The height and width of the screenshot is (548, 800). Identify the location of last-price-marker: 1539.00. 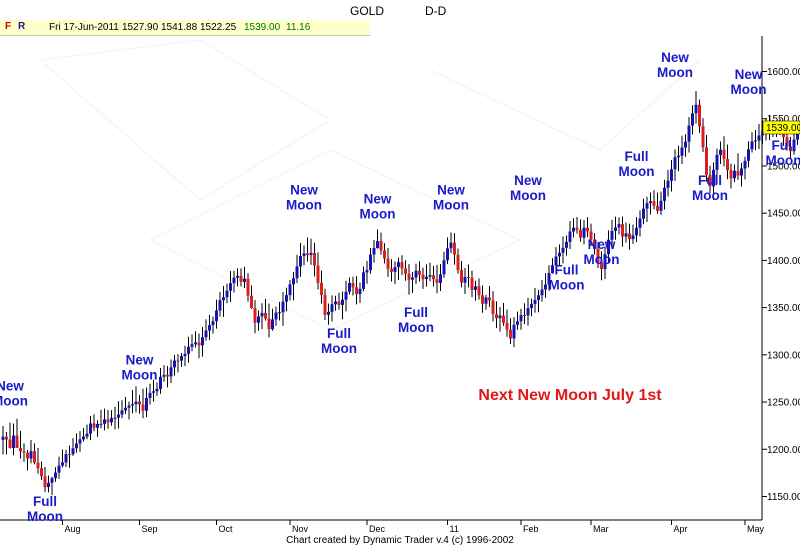
(781, 127).